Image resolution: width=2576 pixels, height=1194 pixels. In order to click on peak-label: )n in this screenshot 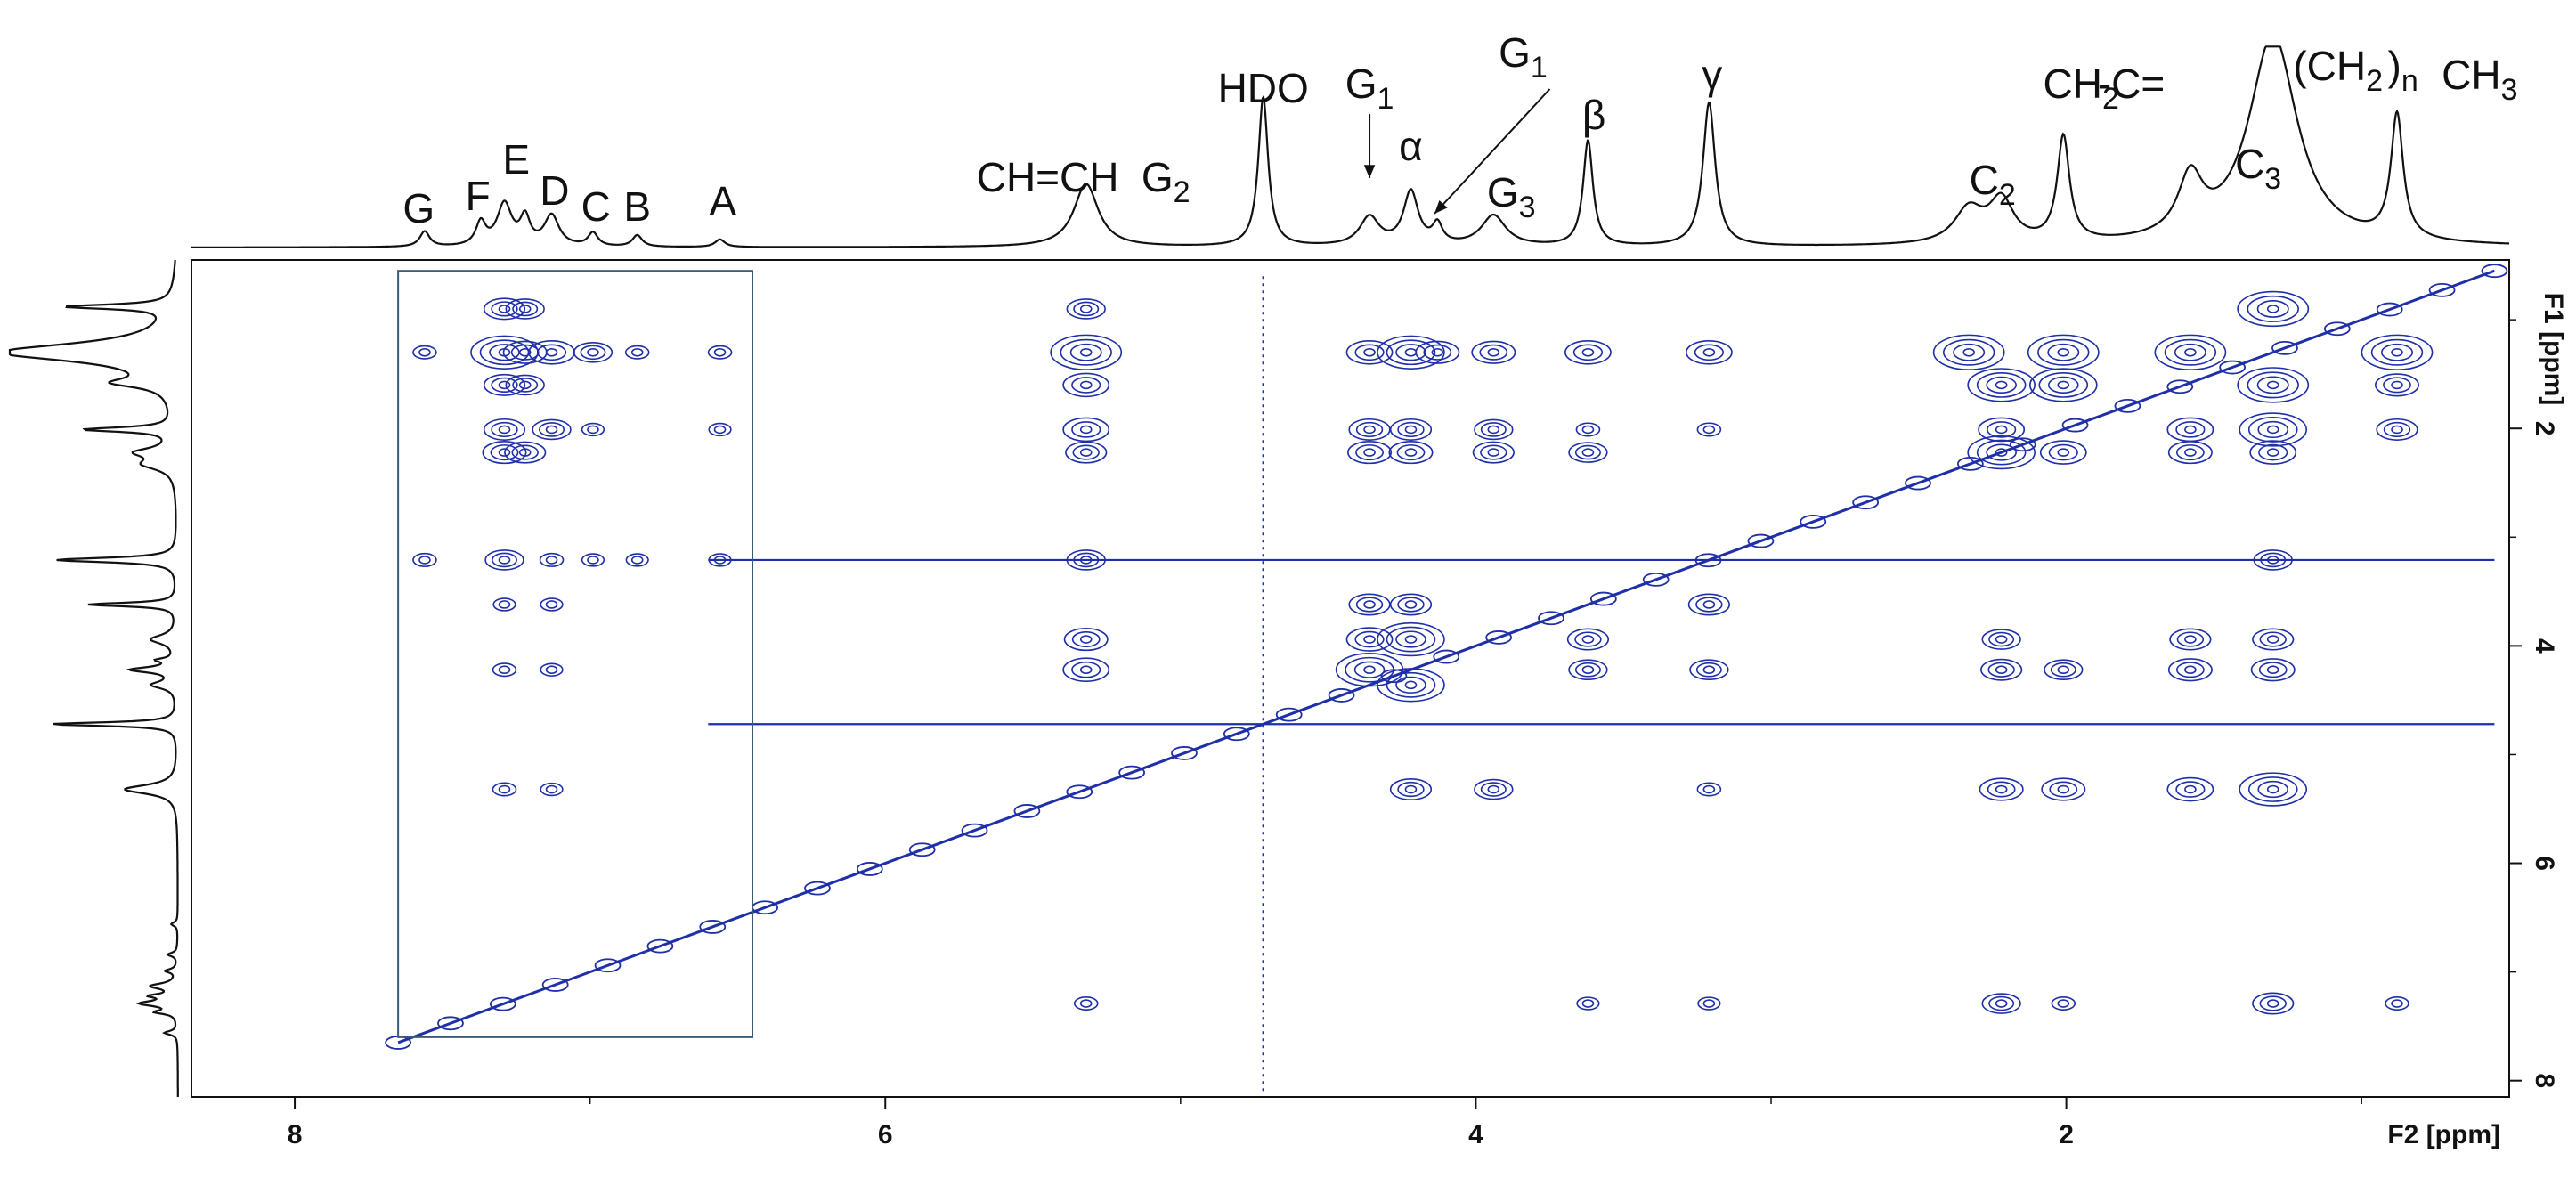, I will do `click(2403, 71)`.